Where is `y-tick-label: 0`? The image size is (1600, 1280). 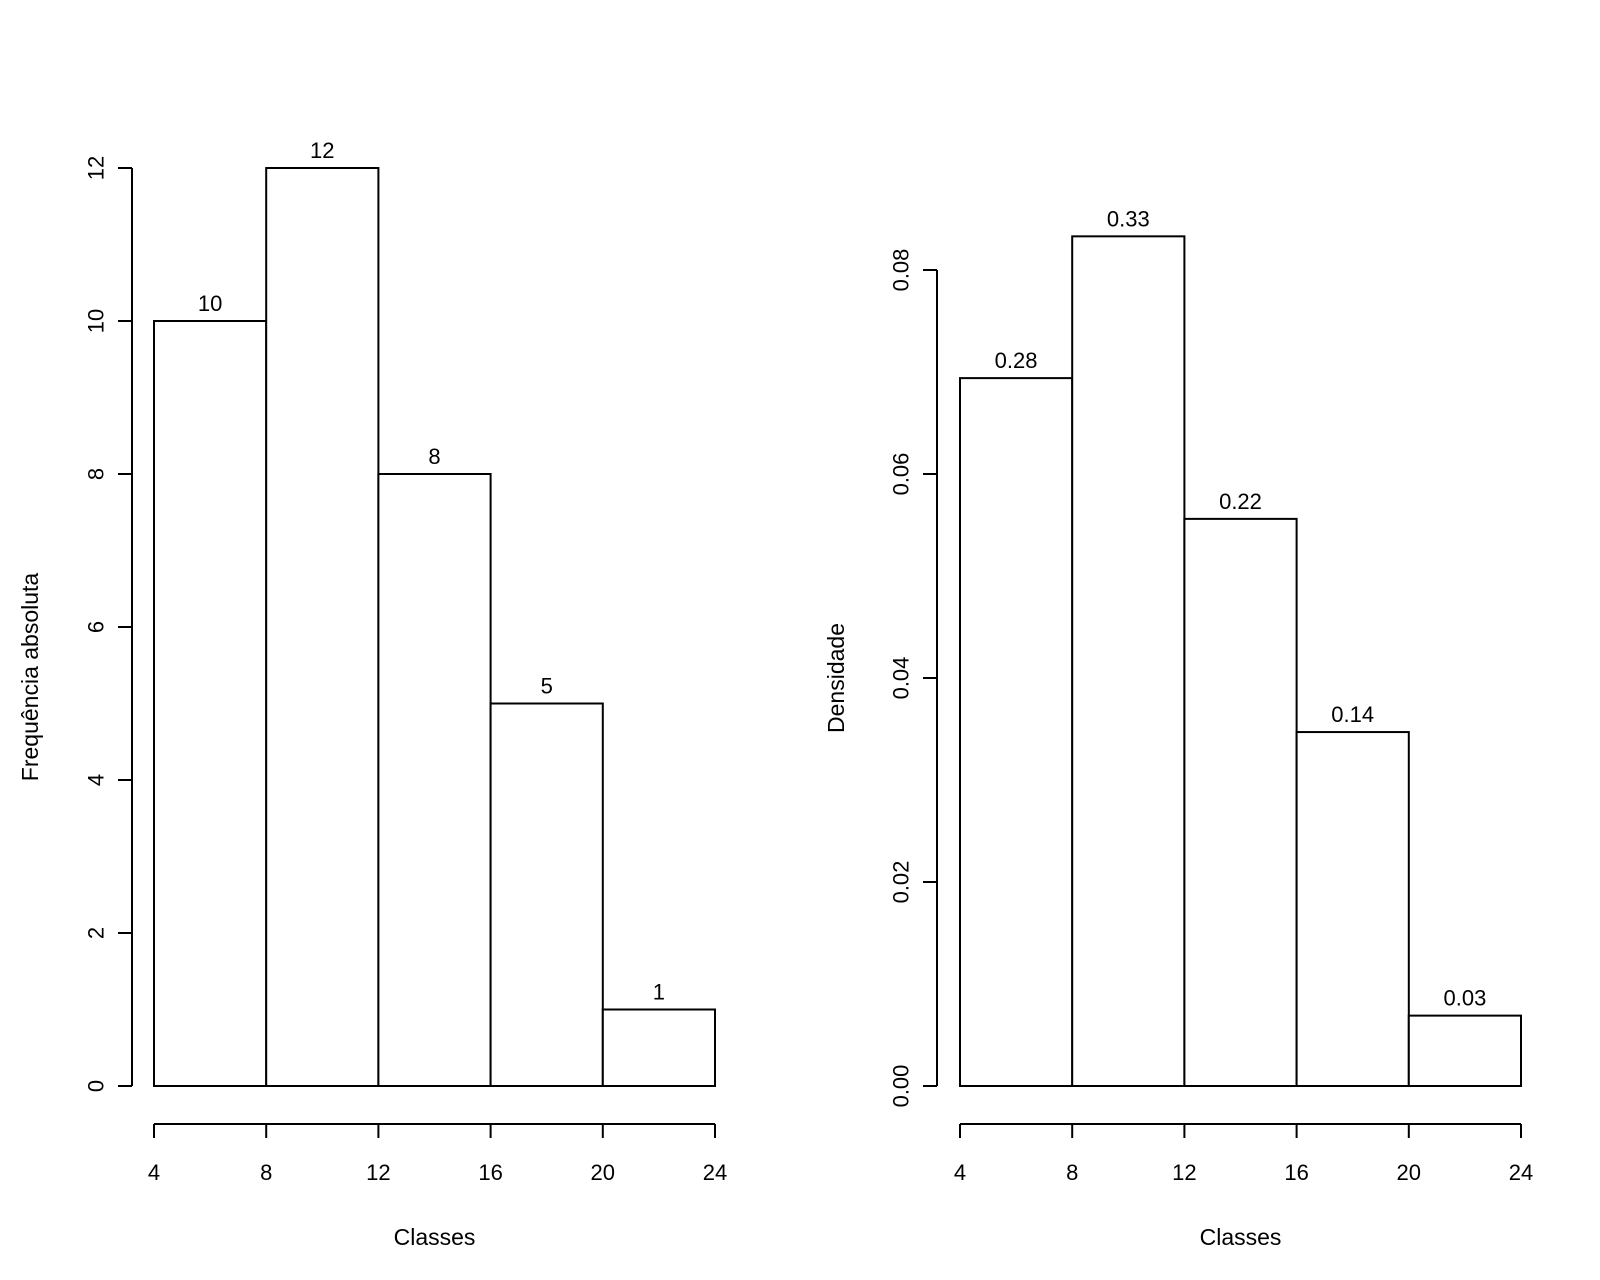 y-tick-label: 0 is located at coordinates (96, 1086).